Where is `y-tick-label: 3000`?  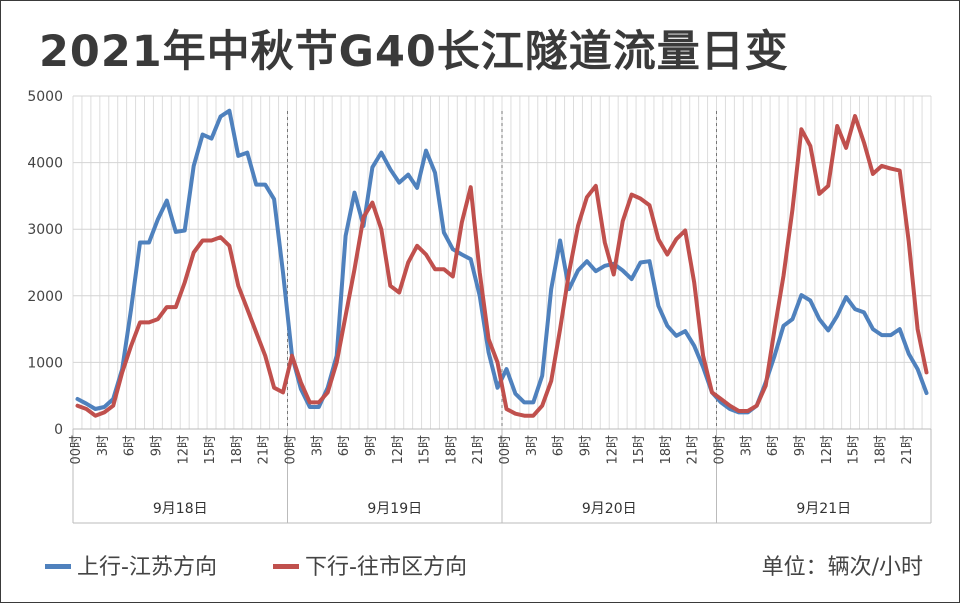 y-tick-label: 3000 is located at coordinates (45, 230).